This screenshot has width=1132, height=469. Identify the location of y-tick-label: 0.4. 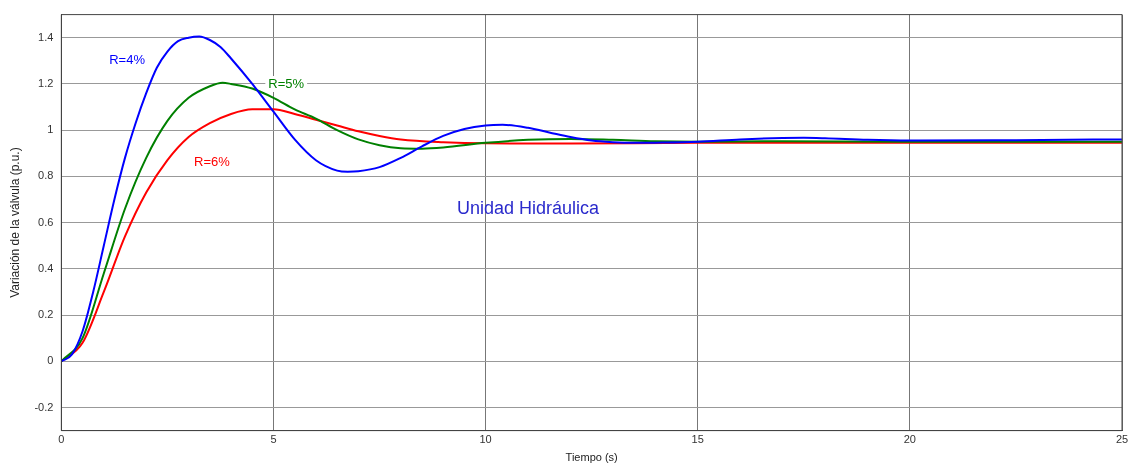
(46, 267).